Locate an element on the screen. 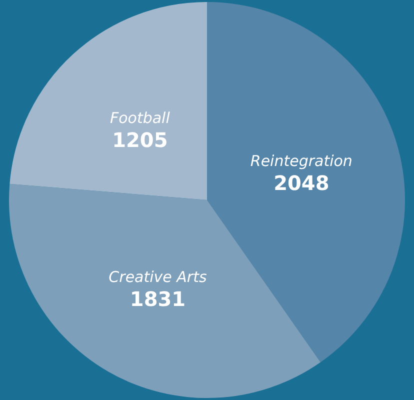 This screenshot has height=400, width=414. slice-label: Reintegration is located at coordinates (301, 161).